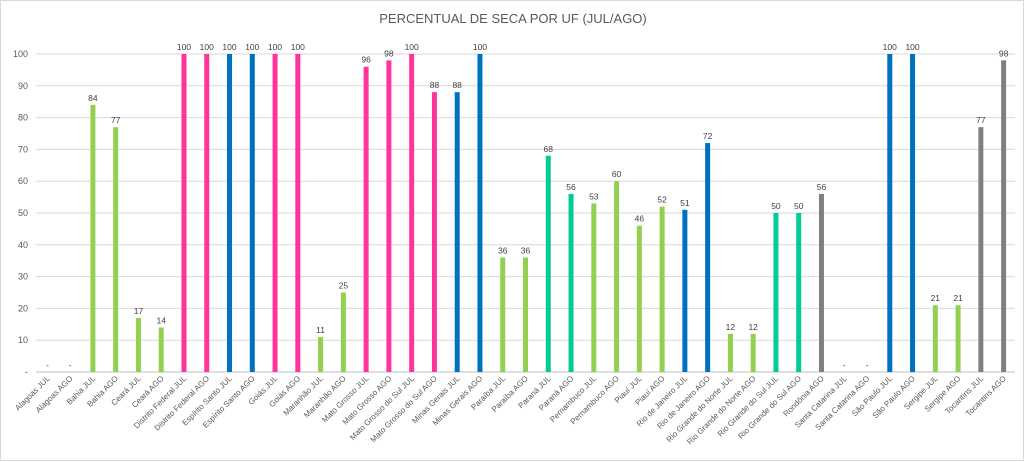 This screenshot has height=462, width=1024. What do you see at coordinates (20, 54) in the screenshot?
I see `y-tick-label: 100` at bounding box center [20, 54].